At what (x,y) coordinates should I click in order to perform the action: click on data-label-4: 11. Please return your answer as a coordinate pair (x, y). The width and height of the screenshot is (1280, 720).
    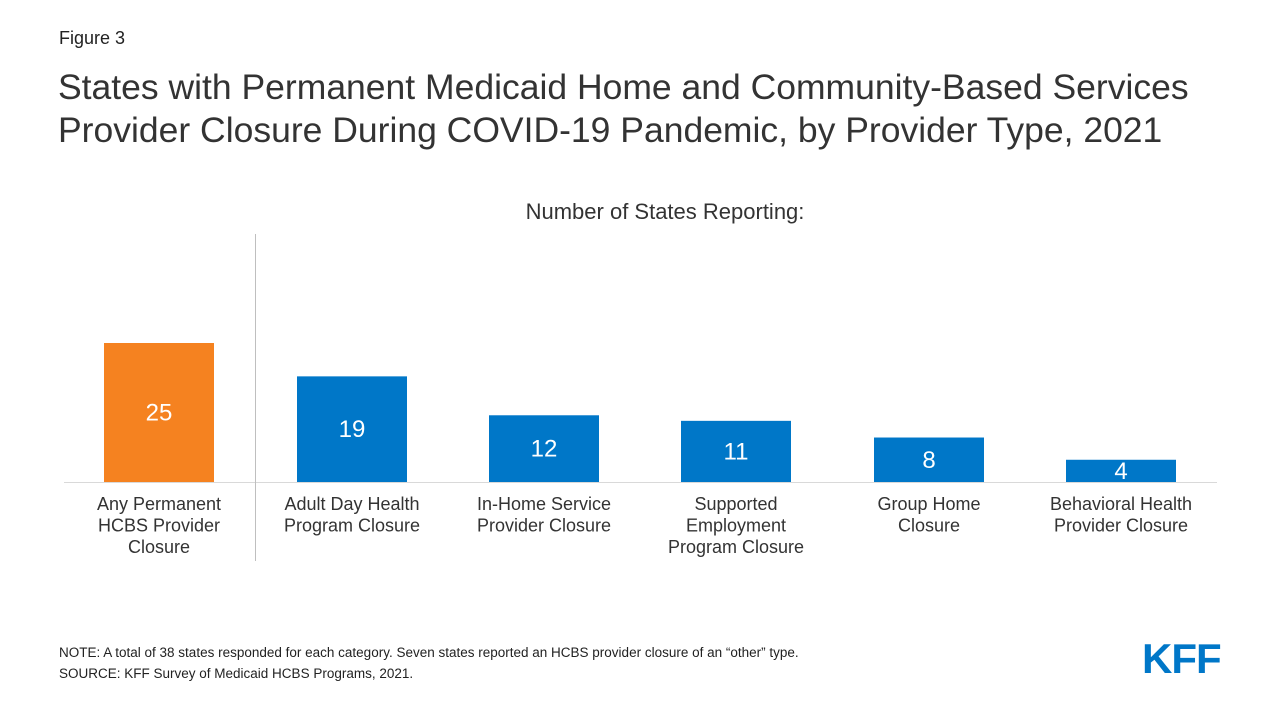
    Looking at the image, I should click on (736, 451).